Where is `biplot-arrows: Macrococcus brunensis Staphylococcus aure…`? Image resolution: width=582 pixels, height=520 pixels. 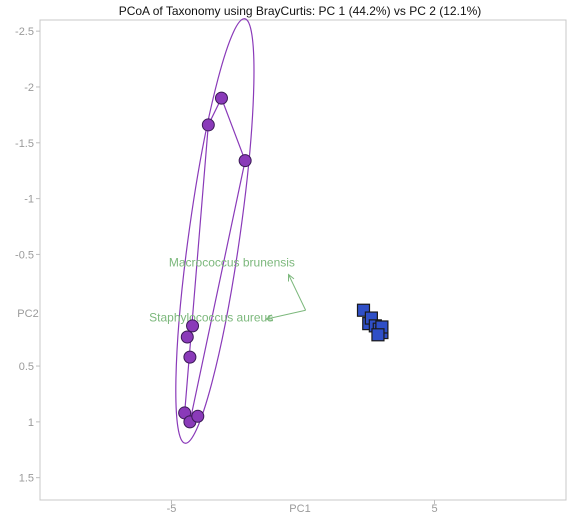
biplot-arrows: Macrococcus brunensis Staphylococcus aure… is located at coordinates (228, 290).